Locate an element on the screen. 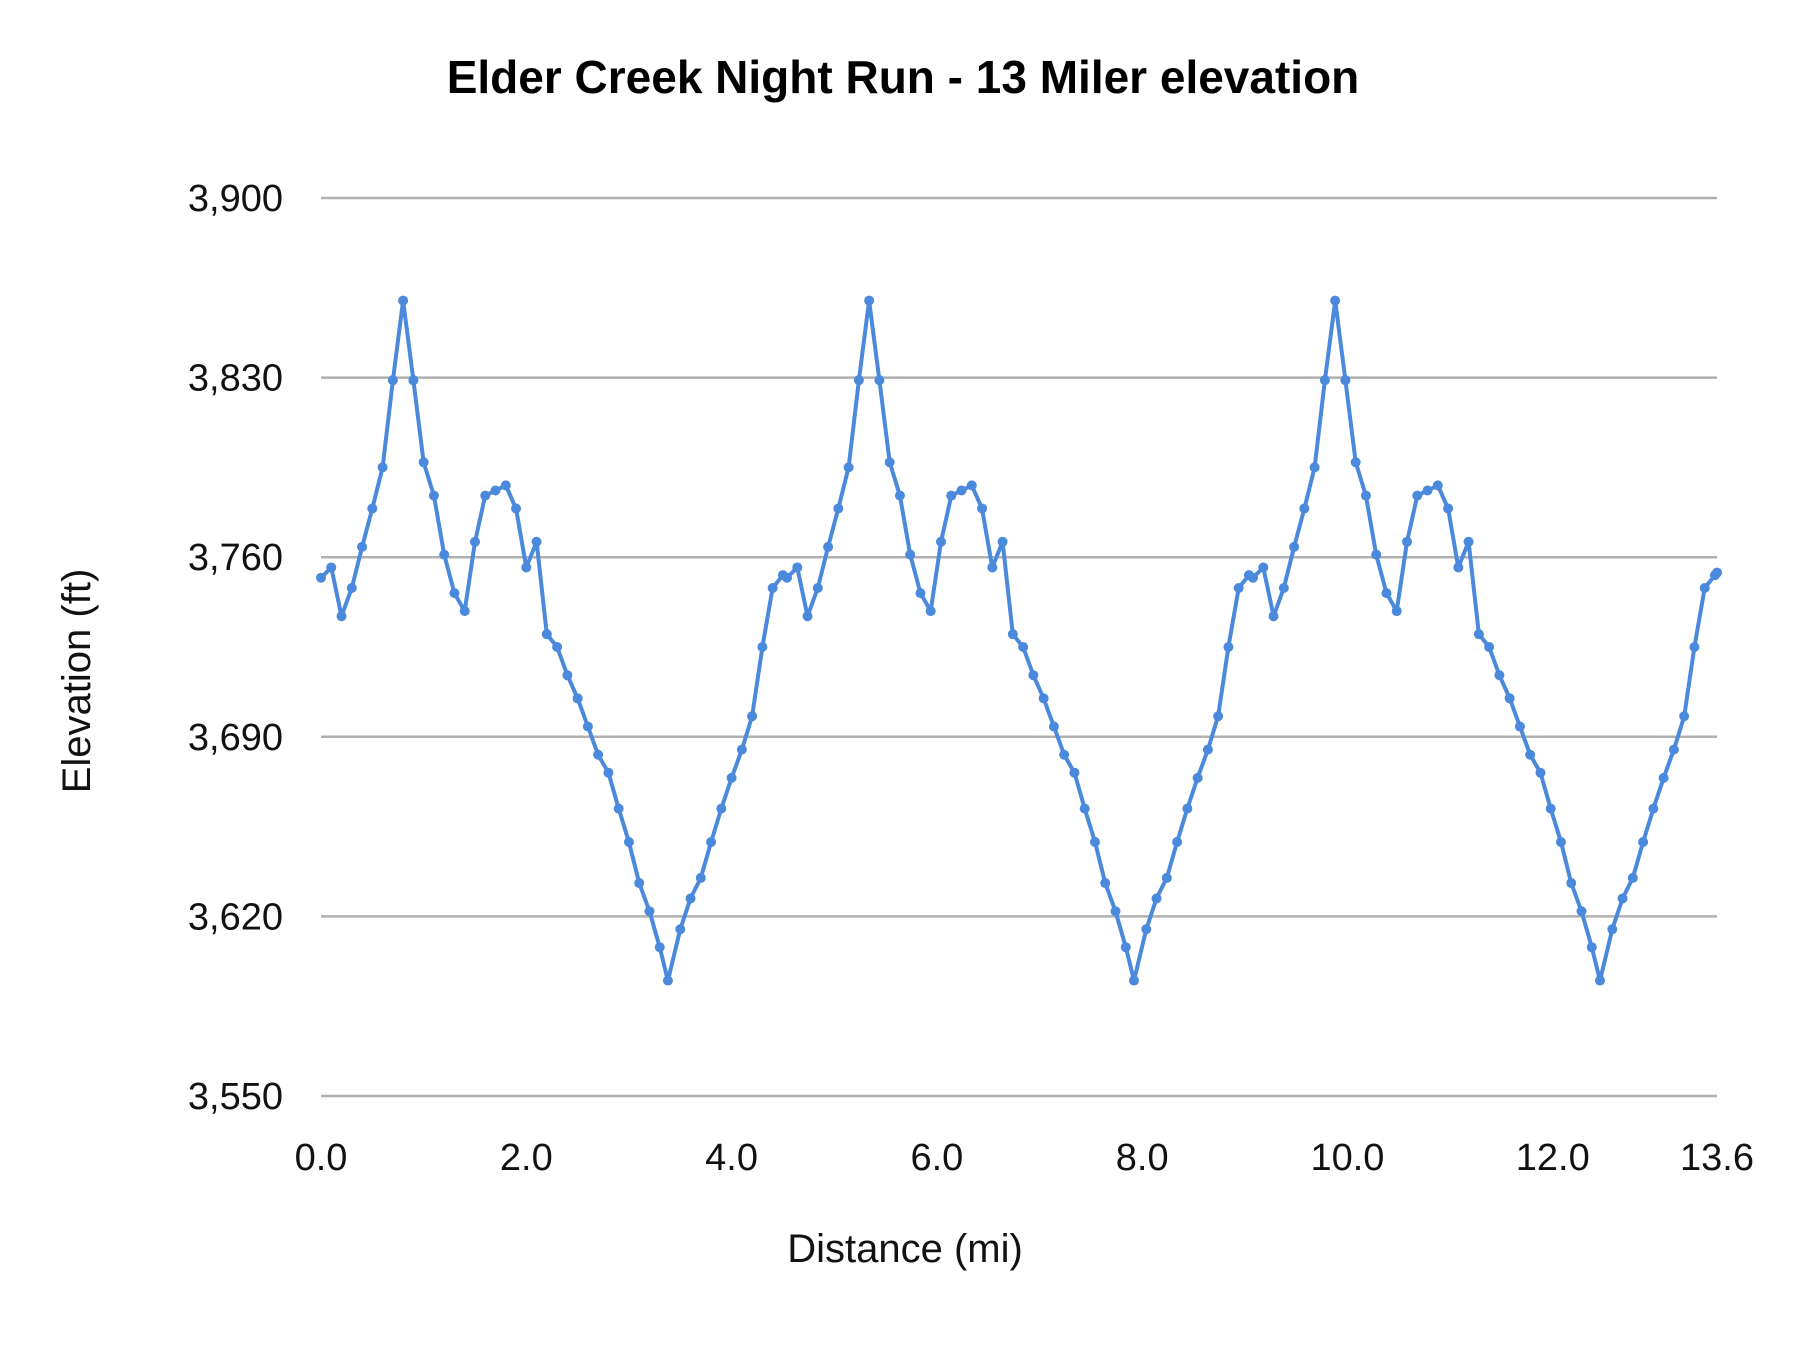  x-tick-label: 10.0 is located at coordinates (1347, 1158).